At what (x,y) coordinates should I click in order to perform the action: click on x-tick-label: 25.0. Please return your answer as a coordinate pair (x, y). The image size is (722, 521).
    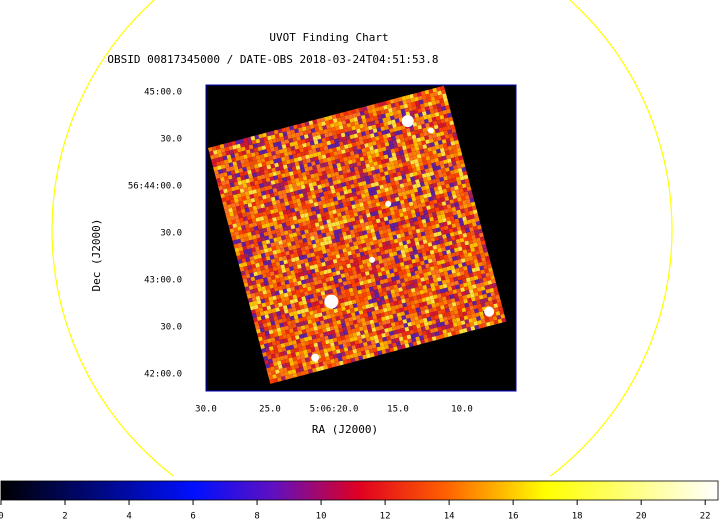
    Looking at the image, I should click on (270, 410).